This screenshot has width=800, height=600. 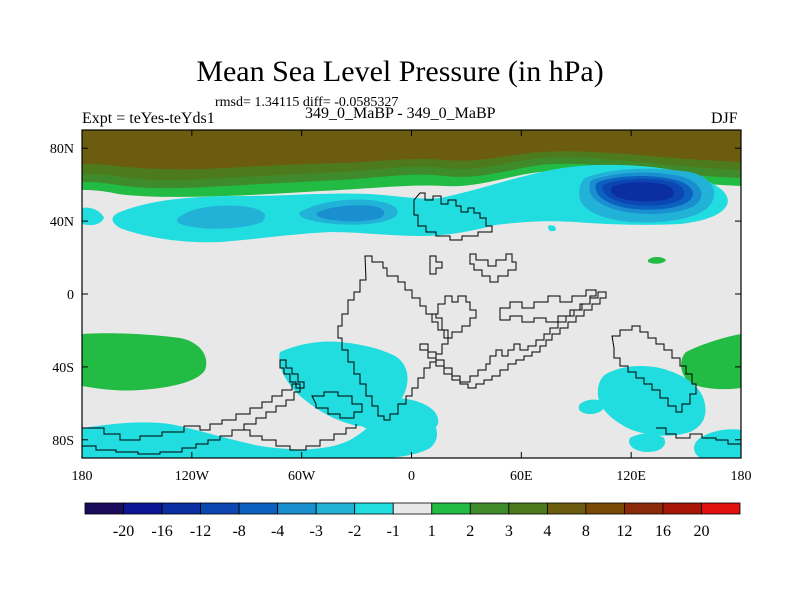 I want to click on stats-label: rmsd= 1.34115 diff= -0.0585327, so click(x=307, y=102).